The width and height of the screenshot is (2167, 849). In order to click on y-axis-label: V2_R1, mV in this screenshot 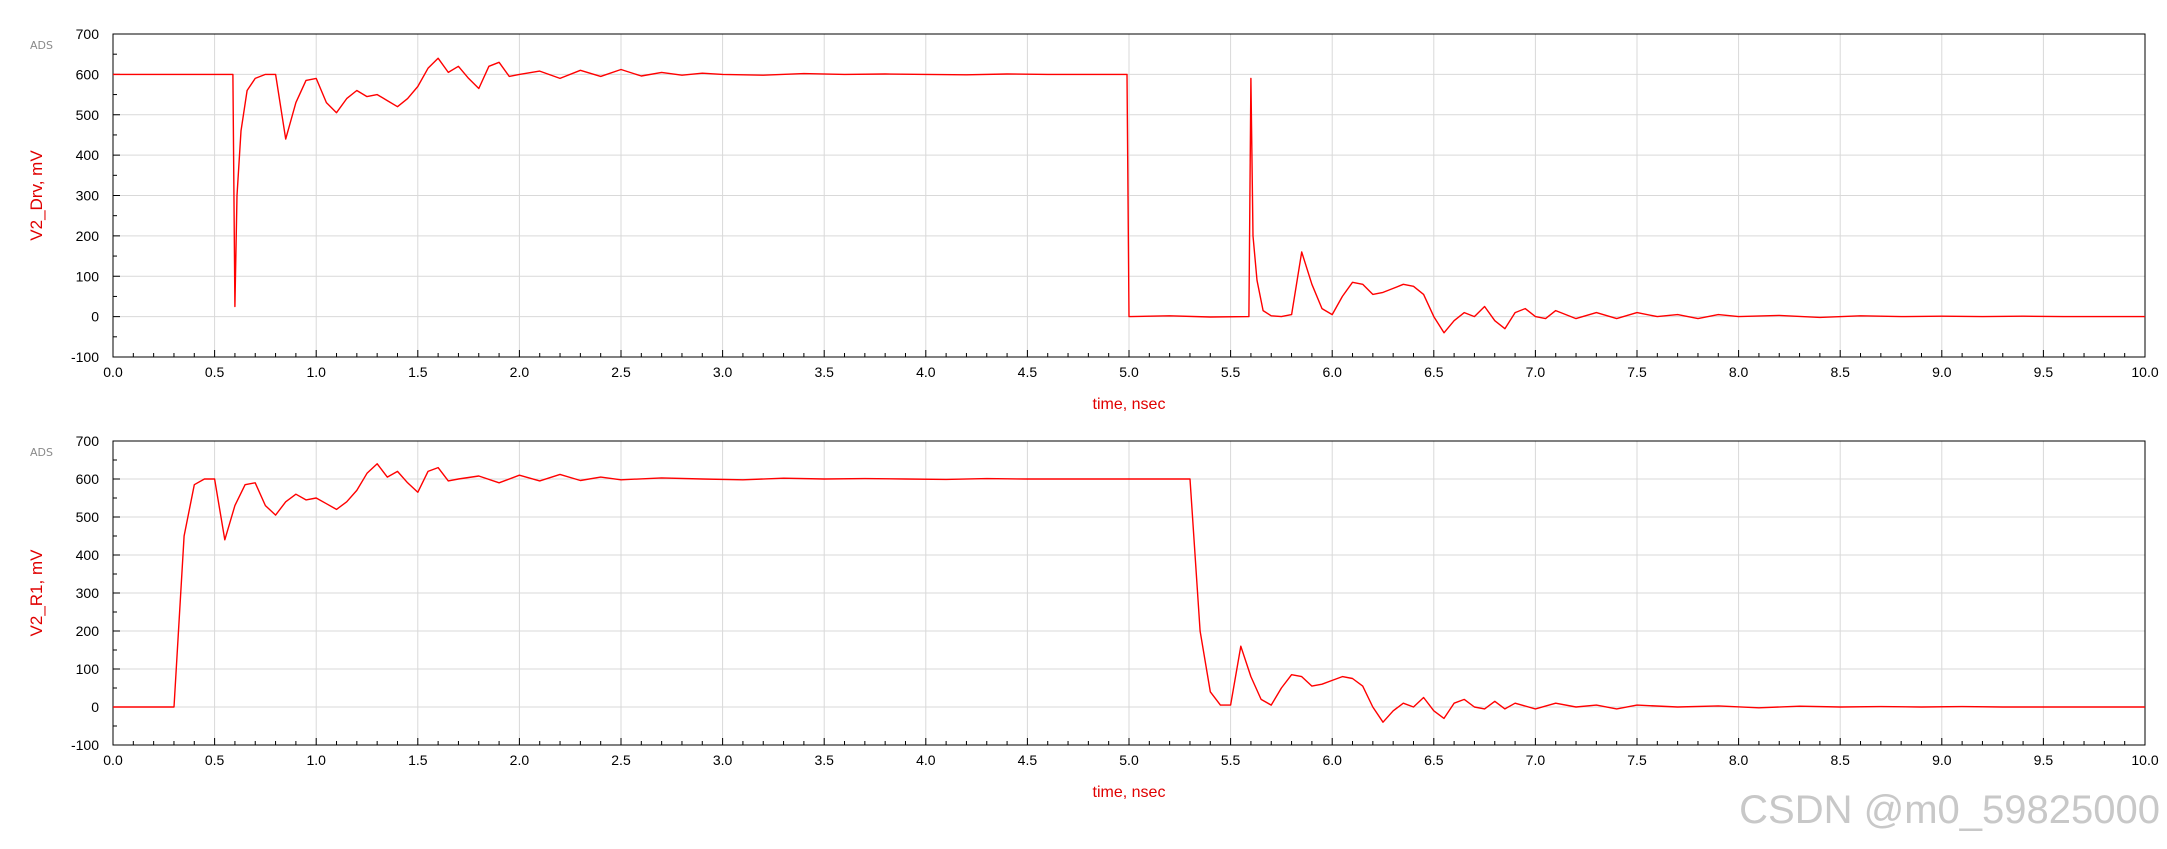, I will do `click(36, 593)`.